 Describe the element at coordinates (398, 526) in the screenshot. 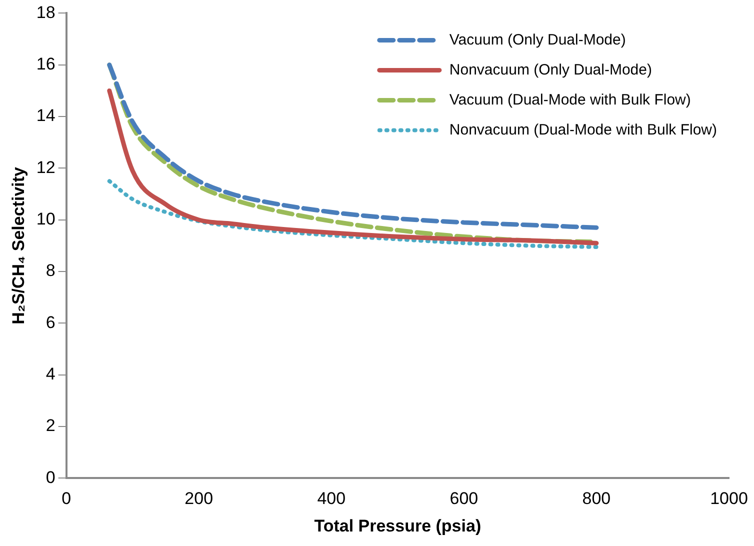

I see `x-axis-title: Total Pressure (psia)` at that location.